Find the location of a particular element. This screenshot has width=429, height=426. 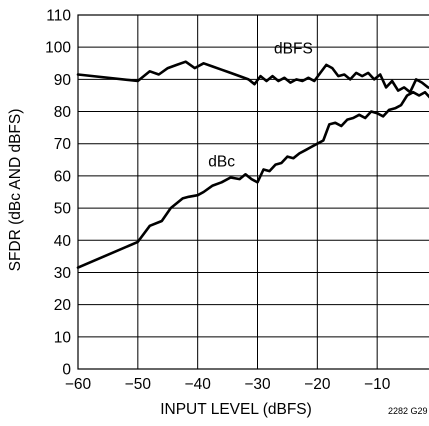

y-tick-label: 70 is located at coordinates (63, 144).